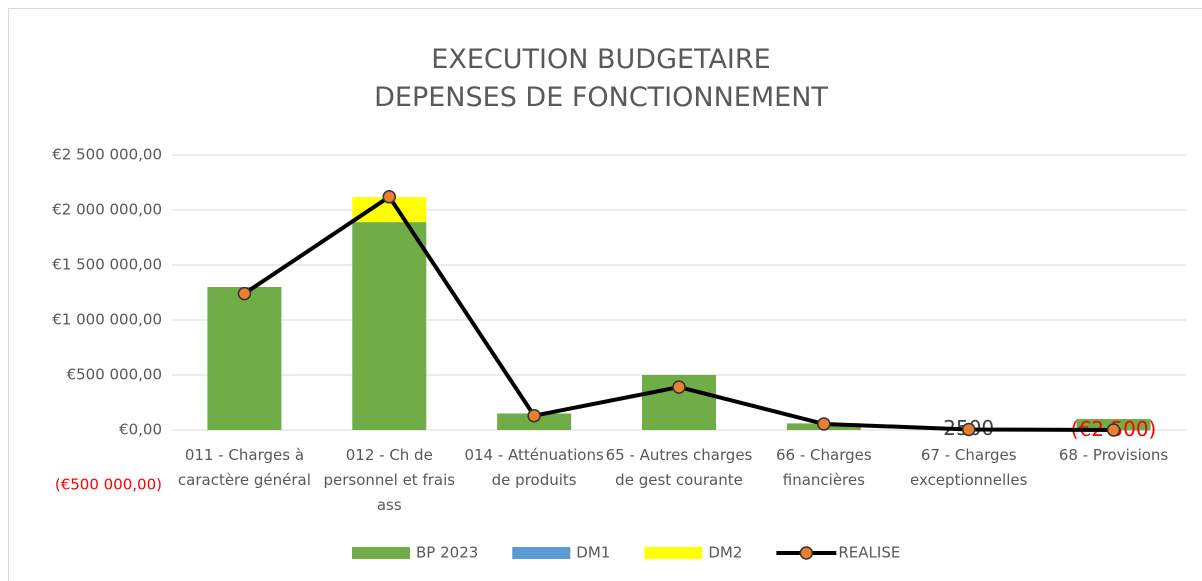  What do you see at coordinates (107, 265) in the screenshot?
I see `y-tick-label: €1 500 000,00` at bounding box center [107, 265].